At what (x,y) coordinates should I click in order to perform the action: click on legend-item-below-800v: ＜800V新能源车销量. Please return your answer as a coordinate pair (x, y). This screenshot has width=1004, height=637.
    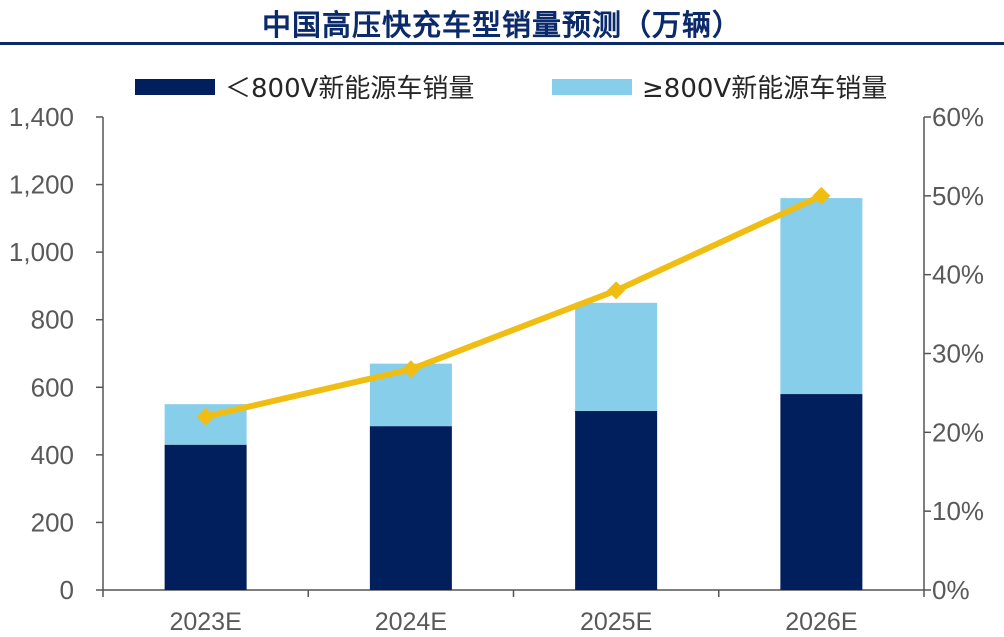
    Looking at the image, I should click on (304, 86).